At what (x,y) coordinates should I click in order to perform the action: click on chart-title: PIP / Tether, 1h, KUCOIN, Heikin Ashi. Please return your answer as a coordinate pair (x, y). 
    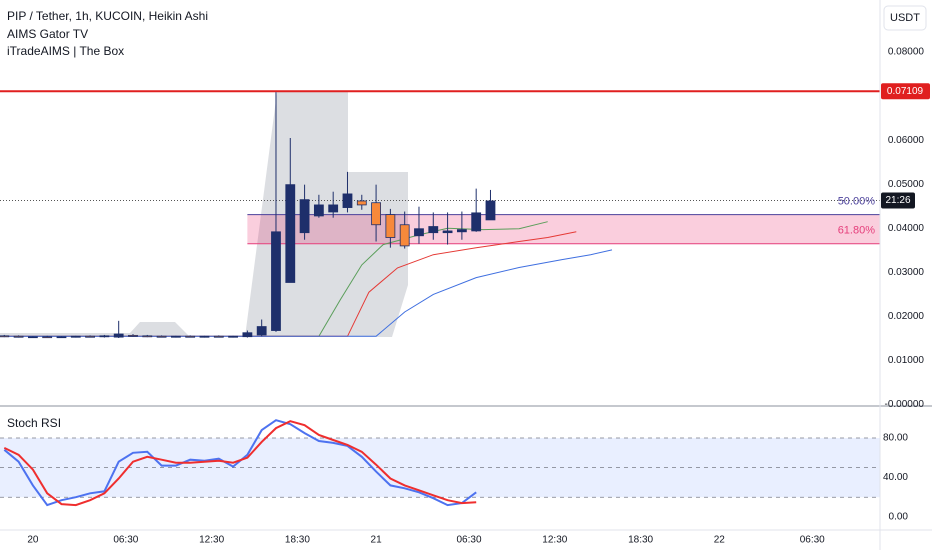
    Looking at the image, I should click on (107, 16).